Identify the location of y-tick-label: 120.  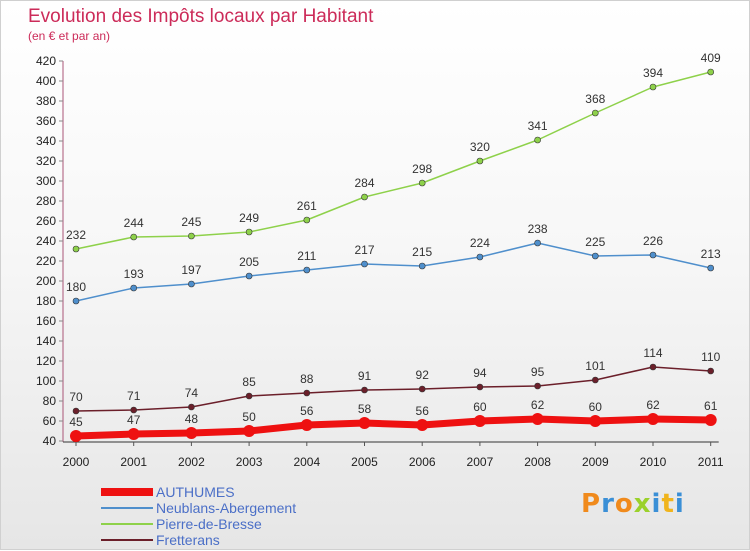
(46, 361).